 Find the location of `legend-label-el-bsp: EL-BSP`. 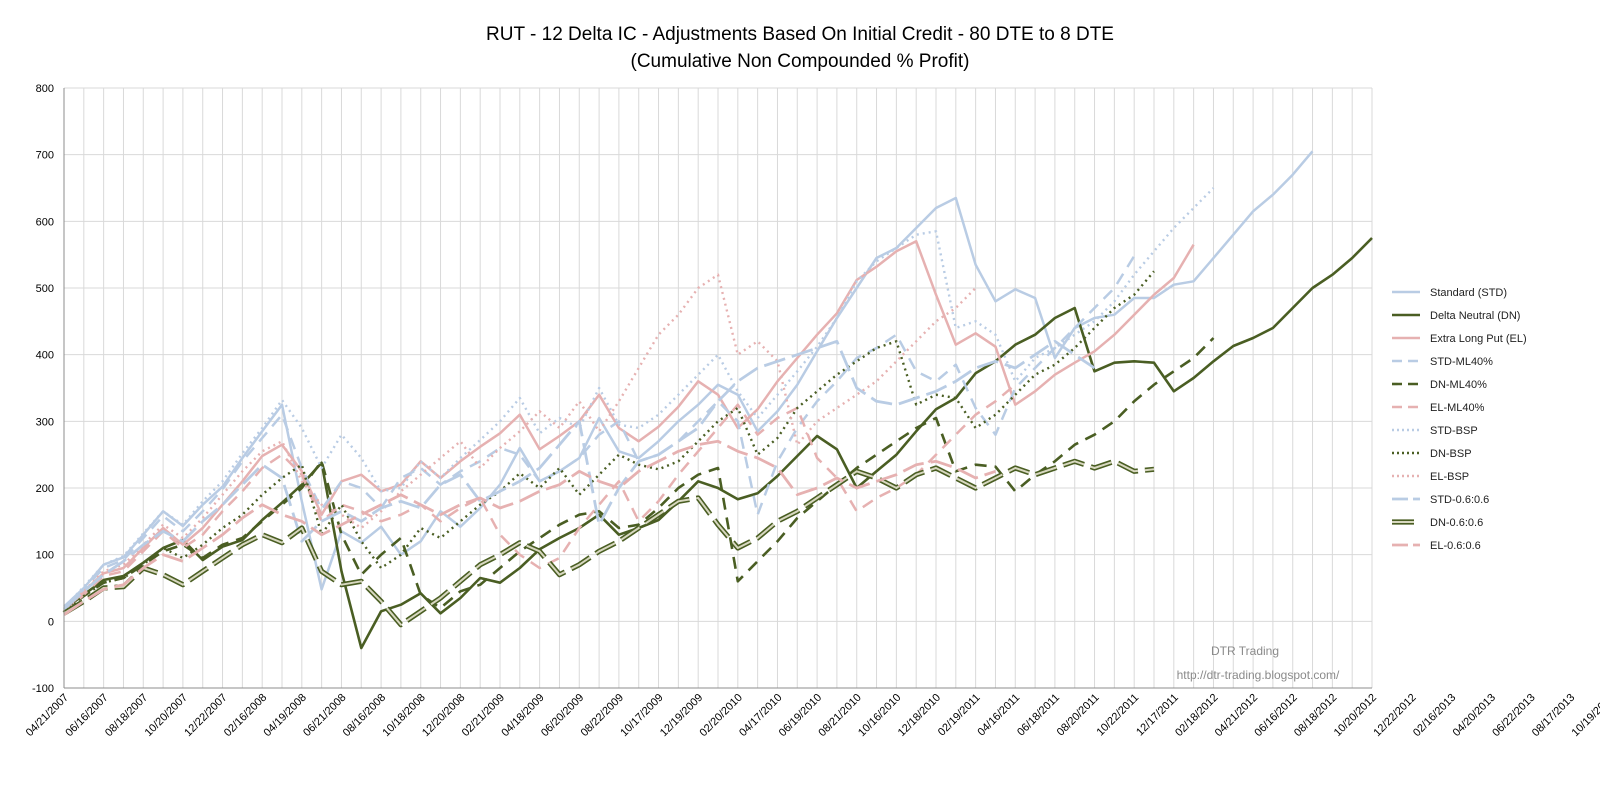

legend-label-el-bsp: EL-BSP is located at coordinates (1449, 477).